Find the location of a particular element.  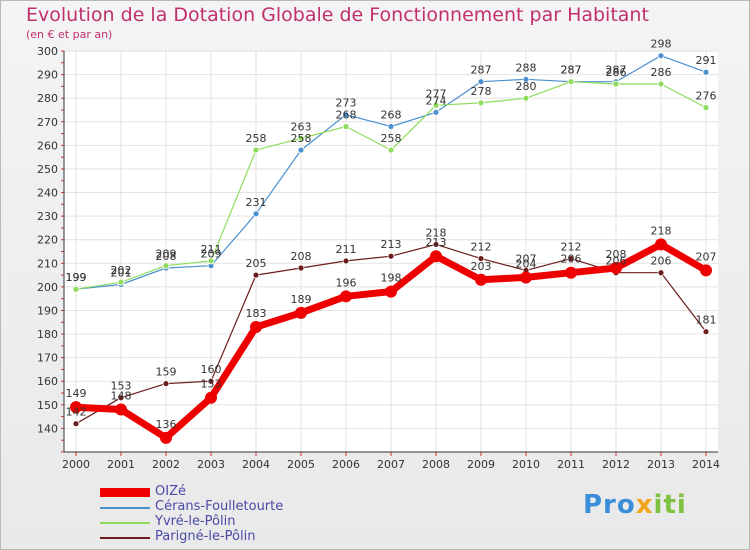

y-tick-label: 300 is located at coordinates (47, 51).